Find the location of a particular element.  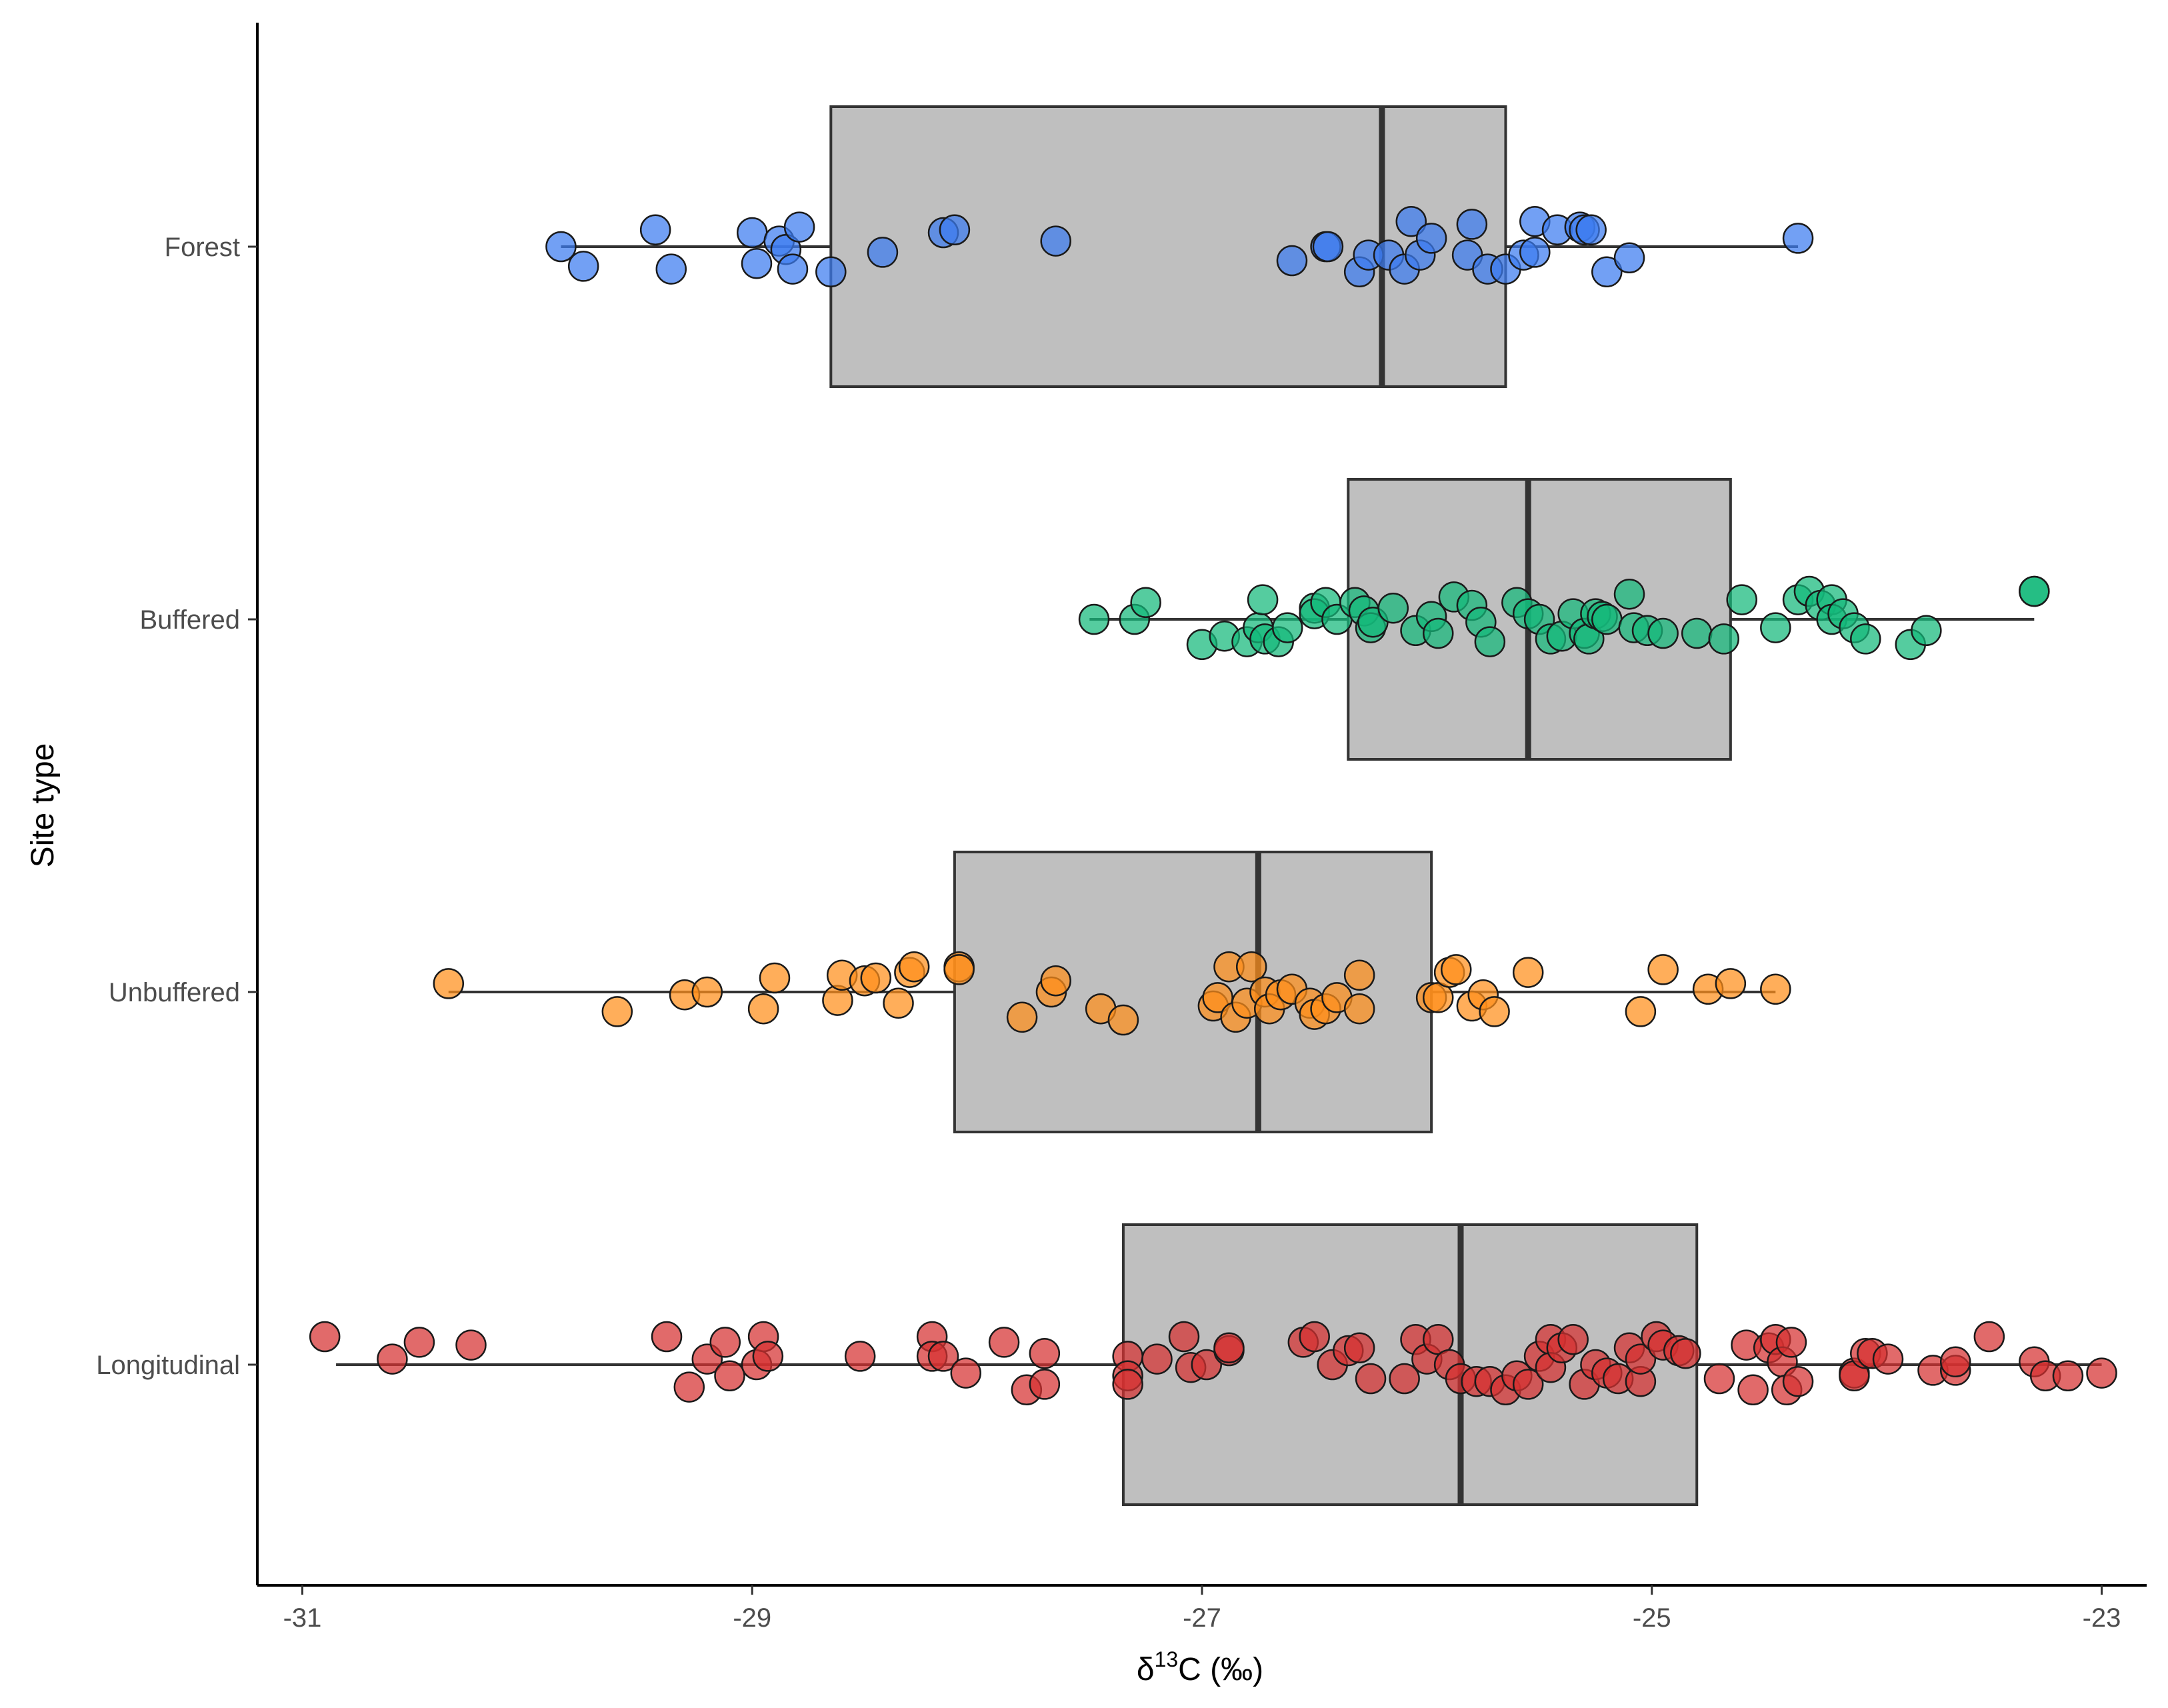

x-tick-label: -31 is located at coordinates (302, 1618).